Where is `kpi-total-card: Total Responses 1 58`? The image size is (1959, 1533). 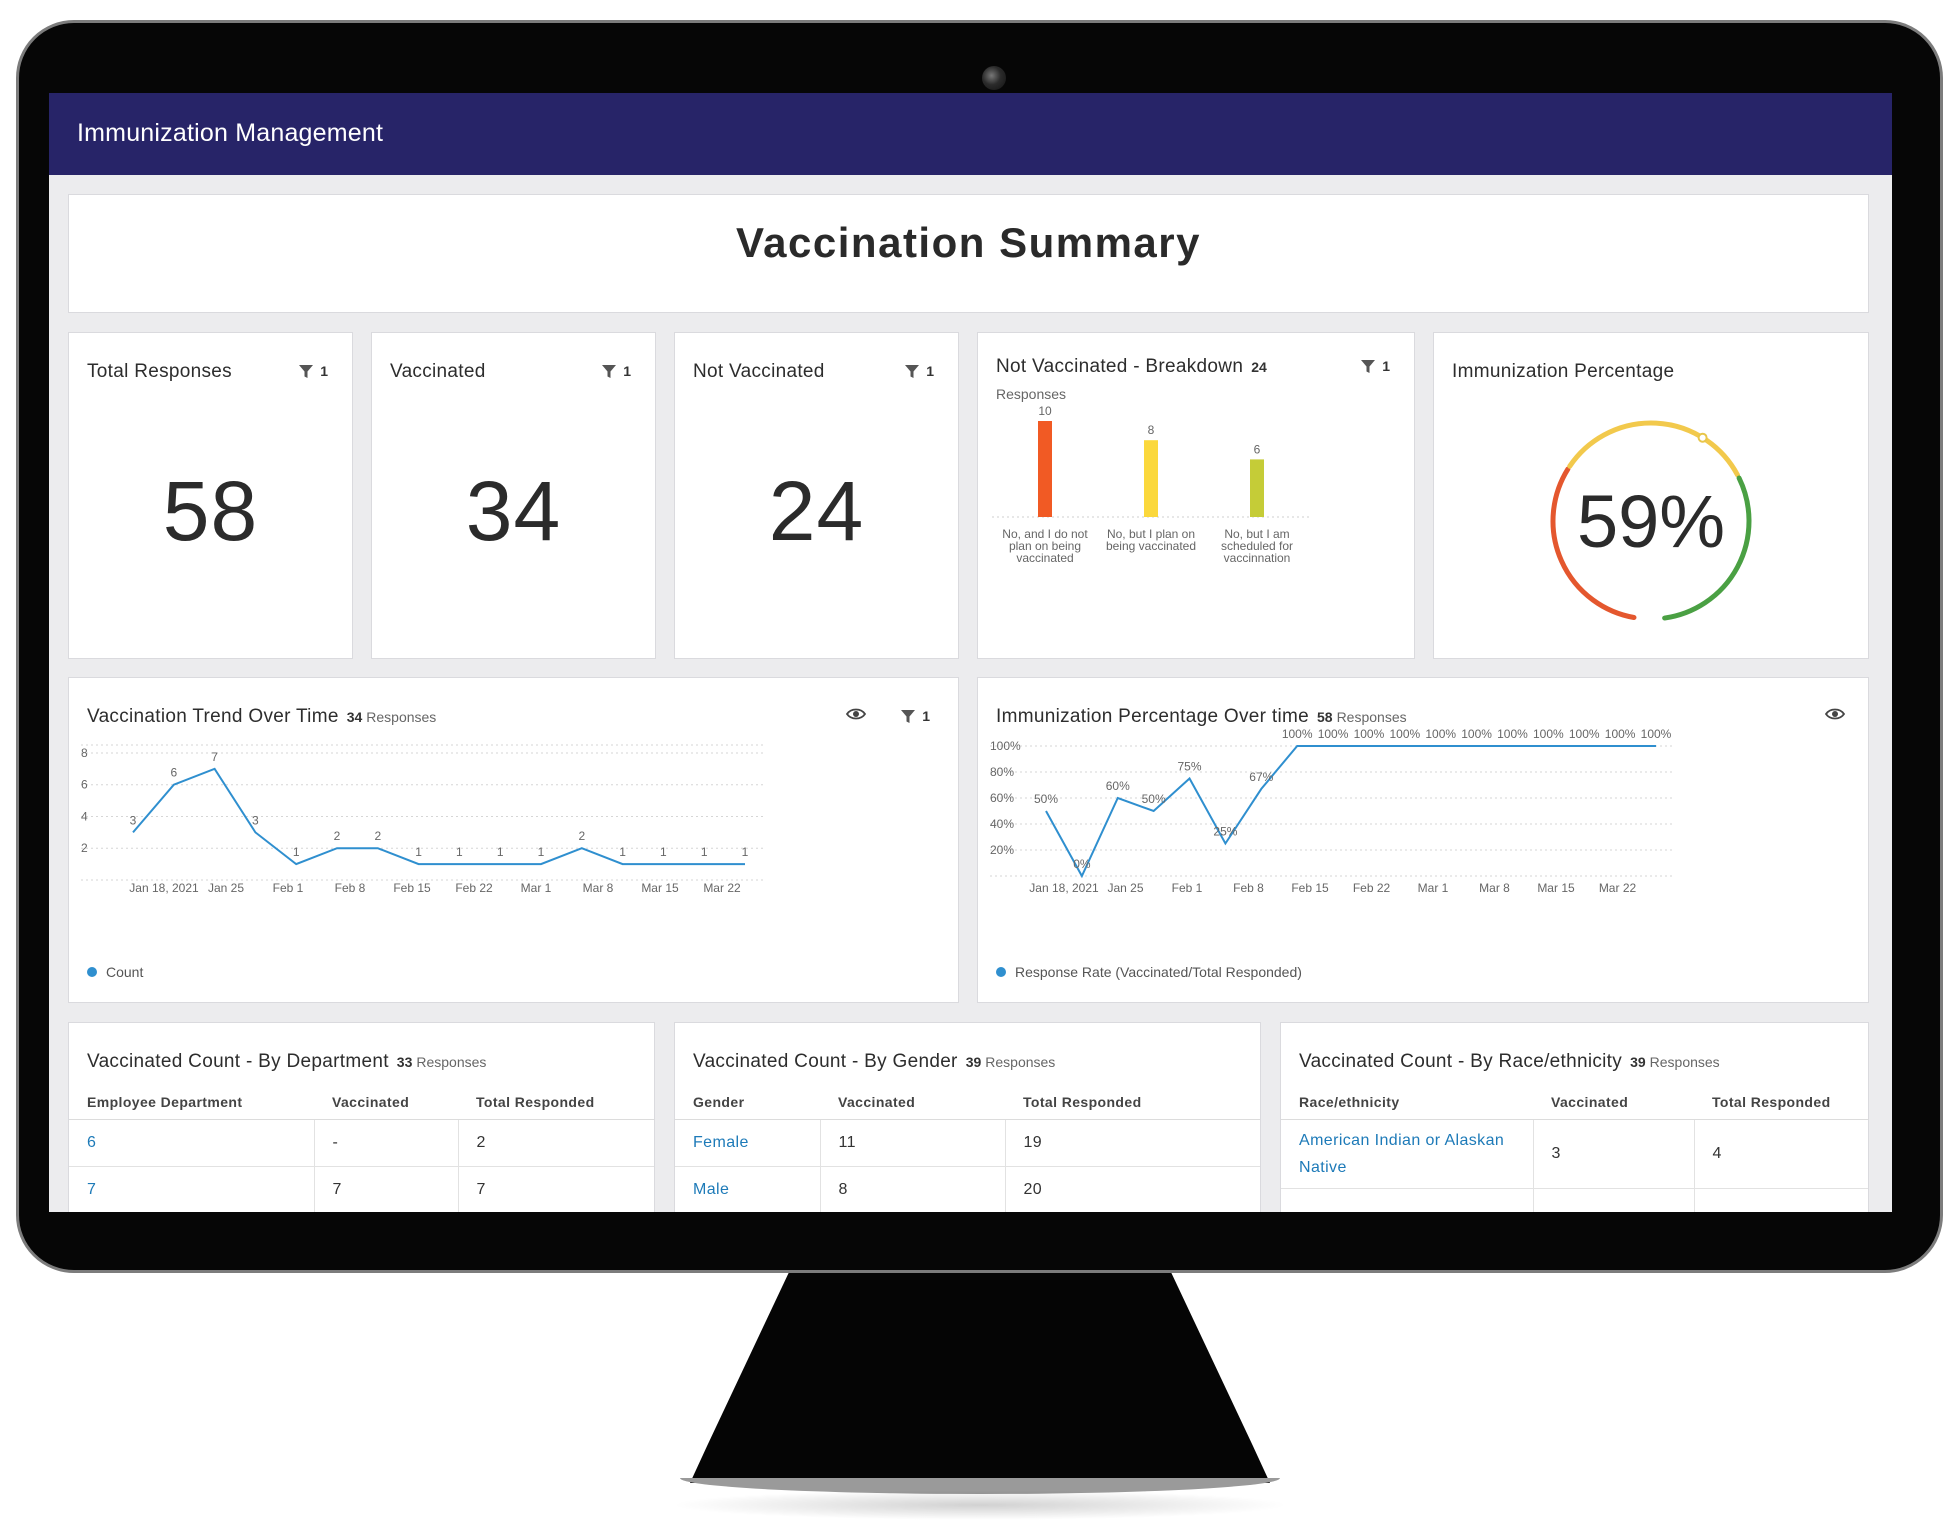
kpi-total-card: Total Responses 1 58 is located at coordinates (210, 495).